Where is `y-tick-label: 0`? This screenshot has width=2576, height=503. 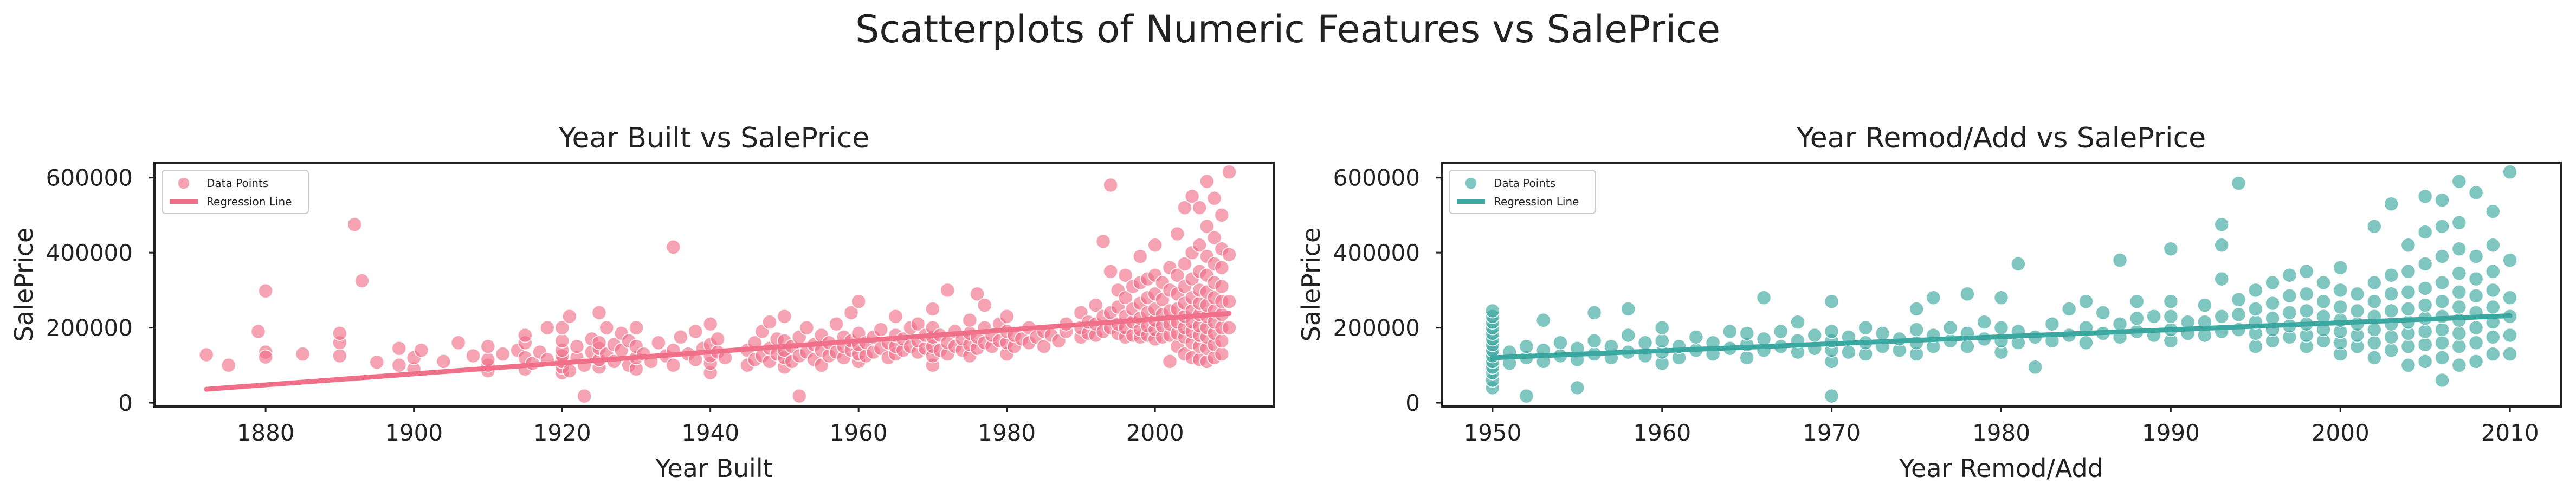
y-tick-label: 0 is located at coordinates (125, 403).